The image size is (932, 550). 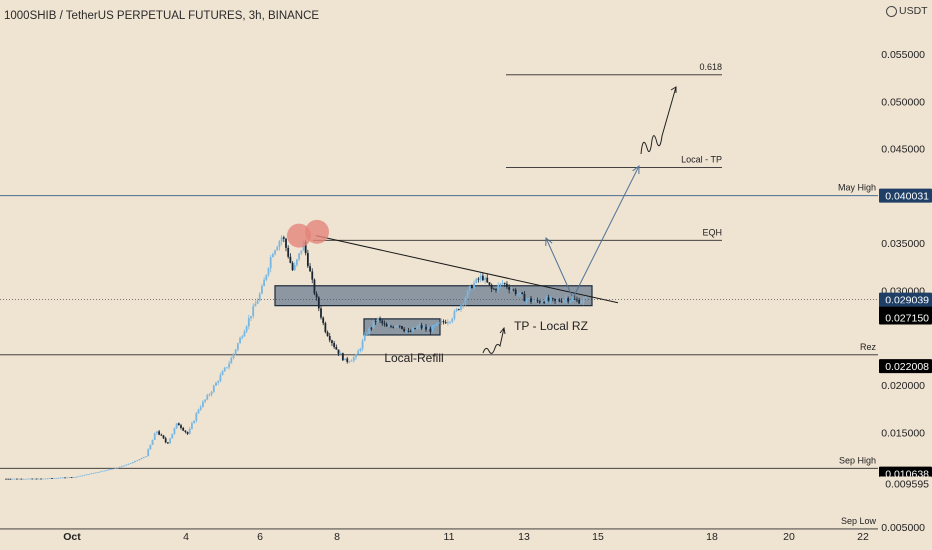 What do you see at coordinates (903, 102) in the screenshot?
I see `y-tick-label: 0.050000` at bounding box center [903, 102].